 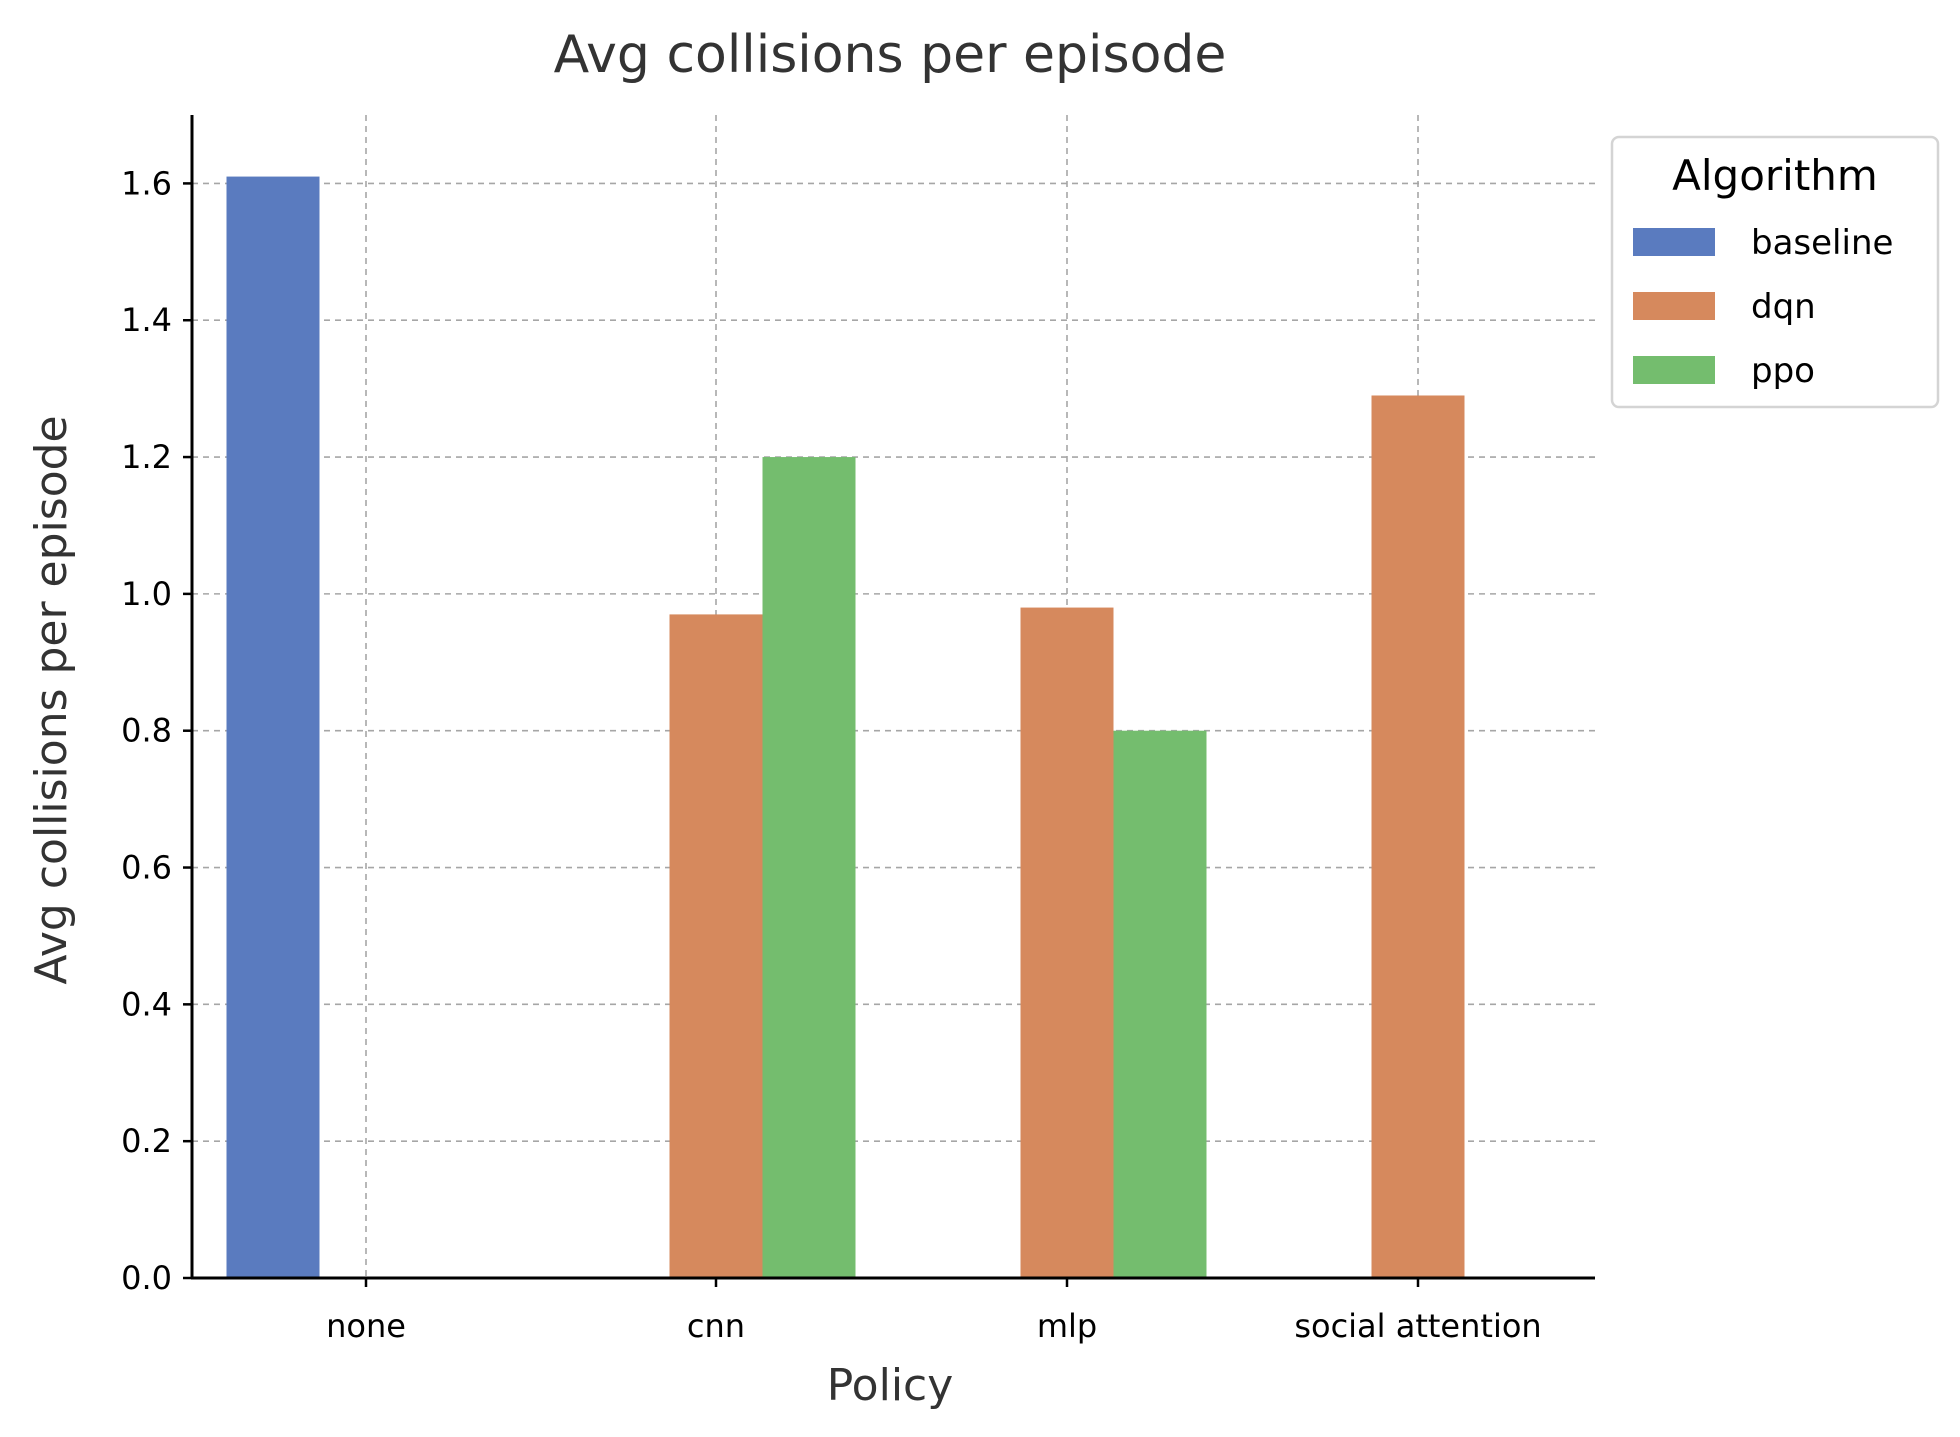 What do you see at coordinates (1418, 836) in the screenshot?
I see `bar-dqn-social-attention` at bounding box center [1418, 836].